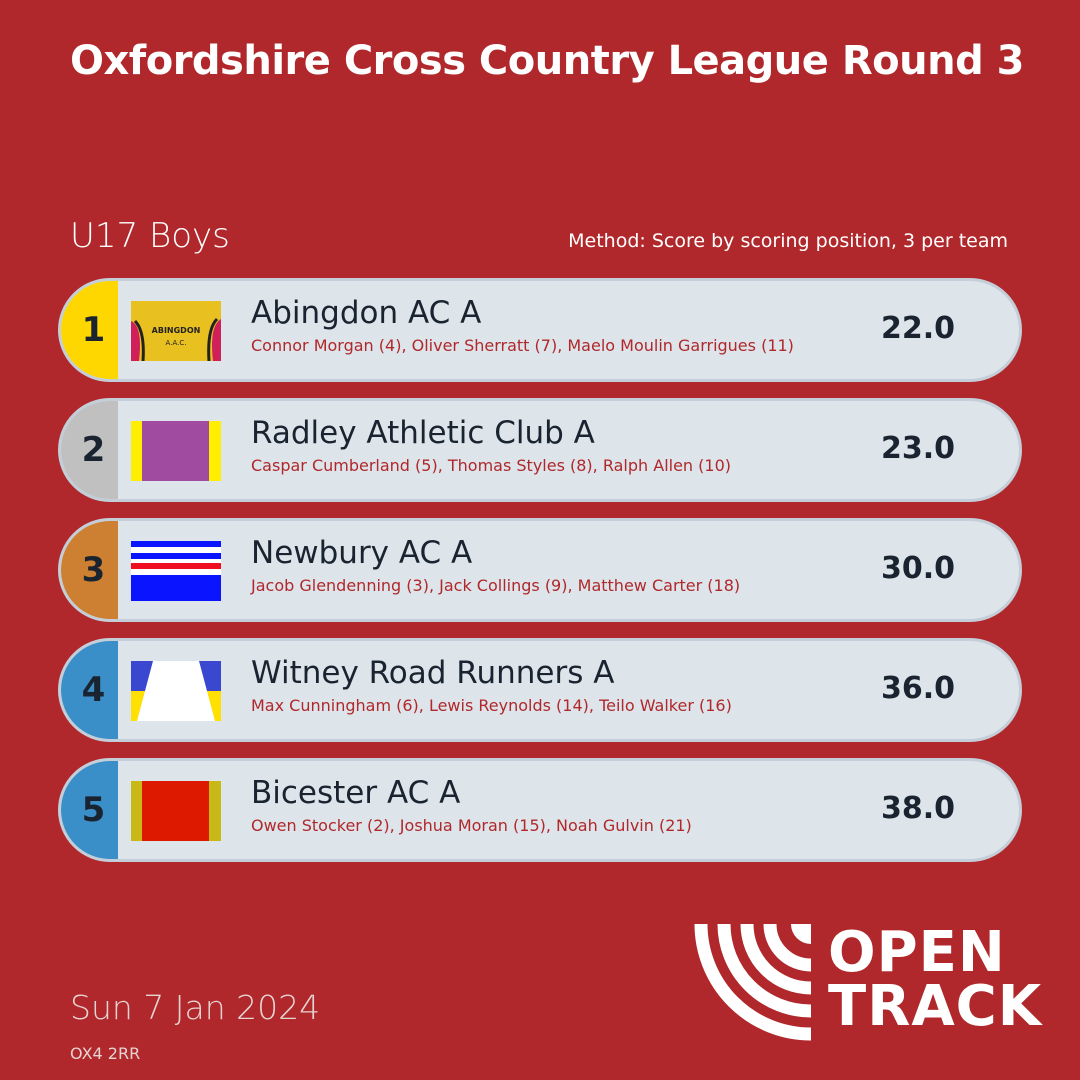 The width and height of the screenshot is (1080, 1080). What do you see at coordinates (105, 1053) in the screenshot?
I see `postcode: OX4 2RR` at bounding box center [105, 1053].